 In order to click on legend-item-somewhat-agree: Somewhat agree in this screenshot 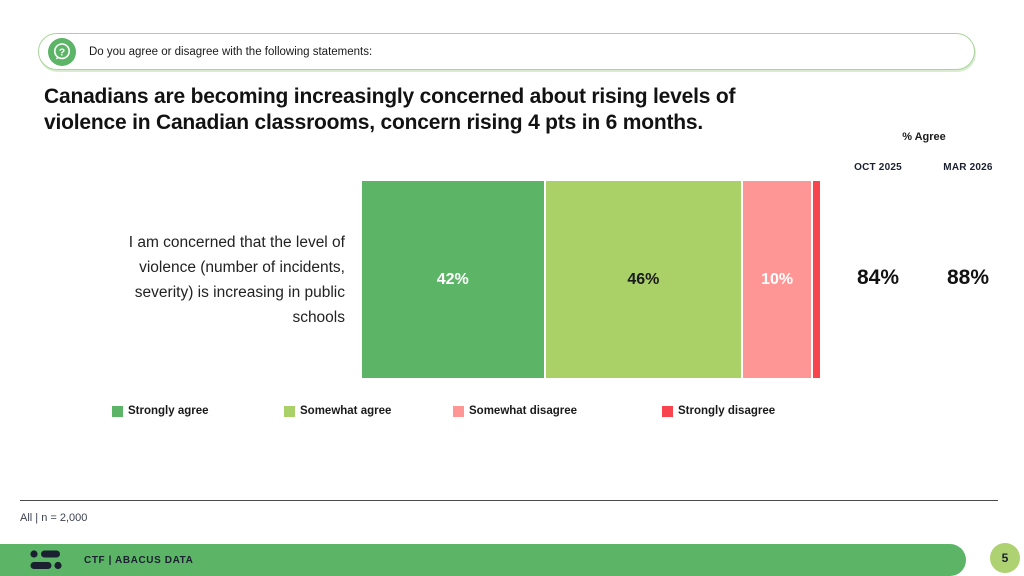, I will do `click(337, 411)`.